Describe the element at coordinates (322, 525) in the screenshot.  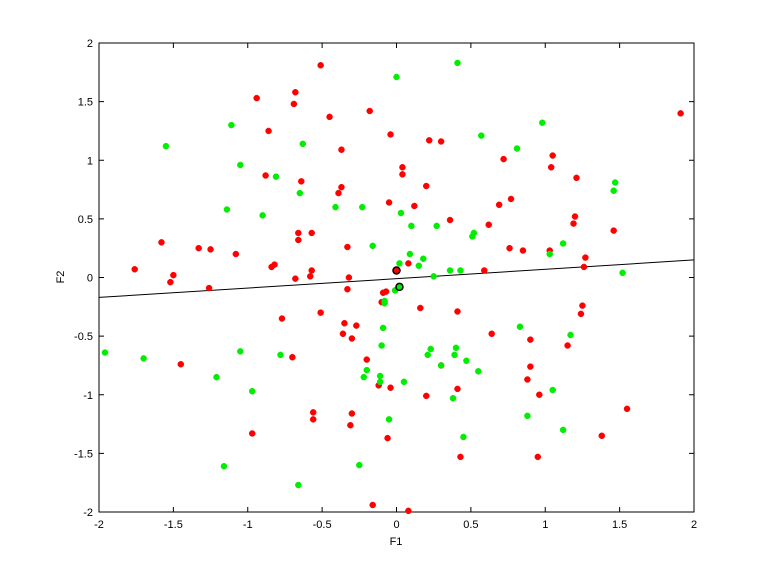
I see `x-tick-label: -0.5` at that location.